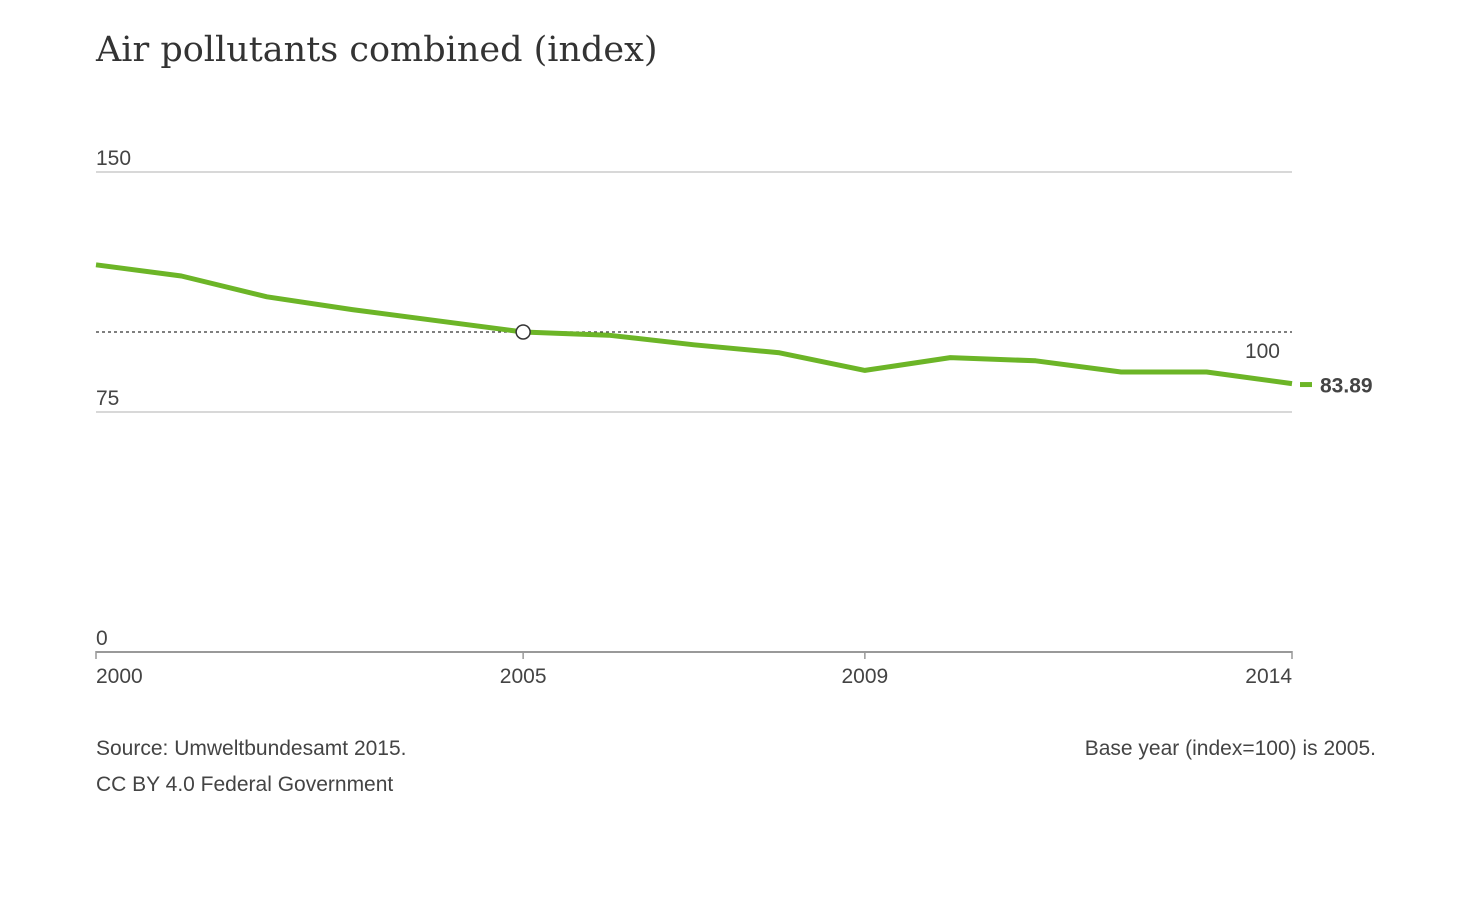 This screenshot has width=1474, height=907. What do you see at coordinates (523, 676) in the screenshot?
I see `x-tick-label: 2005` at bounding box center [523, 676].